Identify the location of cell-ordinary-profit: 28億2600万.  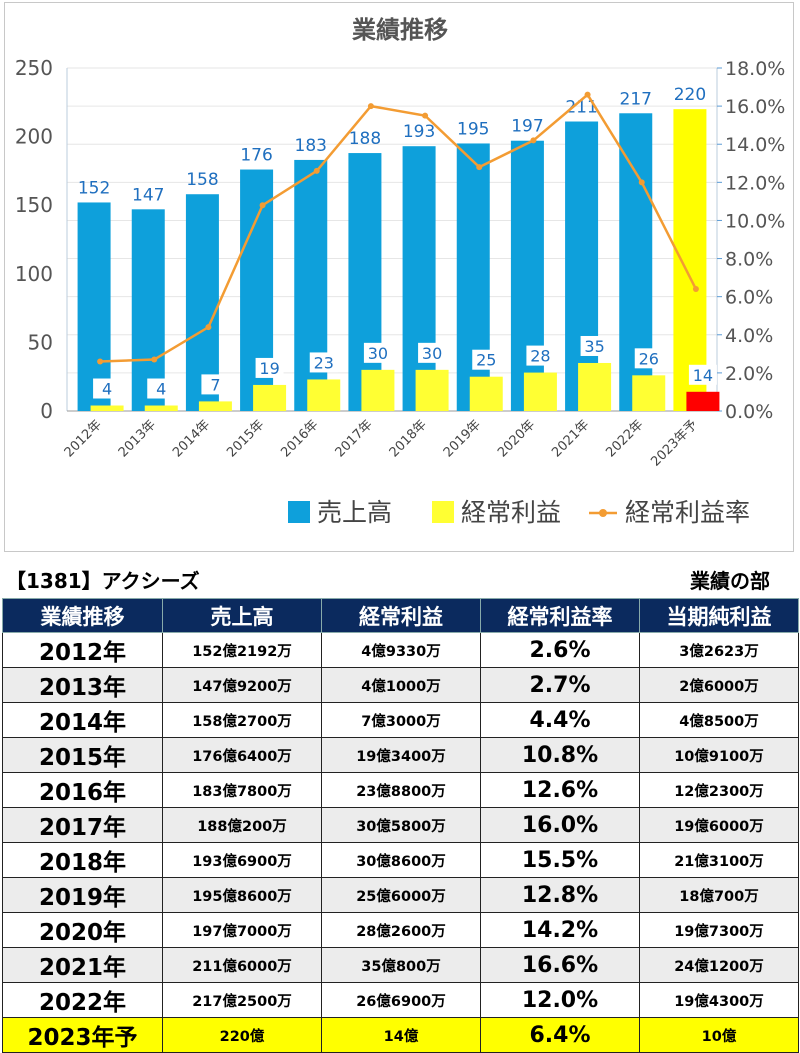
(401, 930).